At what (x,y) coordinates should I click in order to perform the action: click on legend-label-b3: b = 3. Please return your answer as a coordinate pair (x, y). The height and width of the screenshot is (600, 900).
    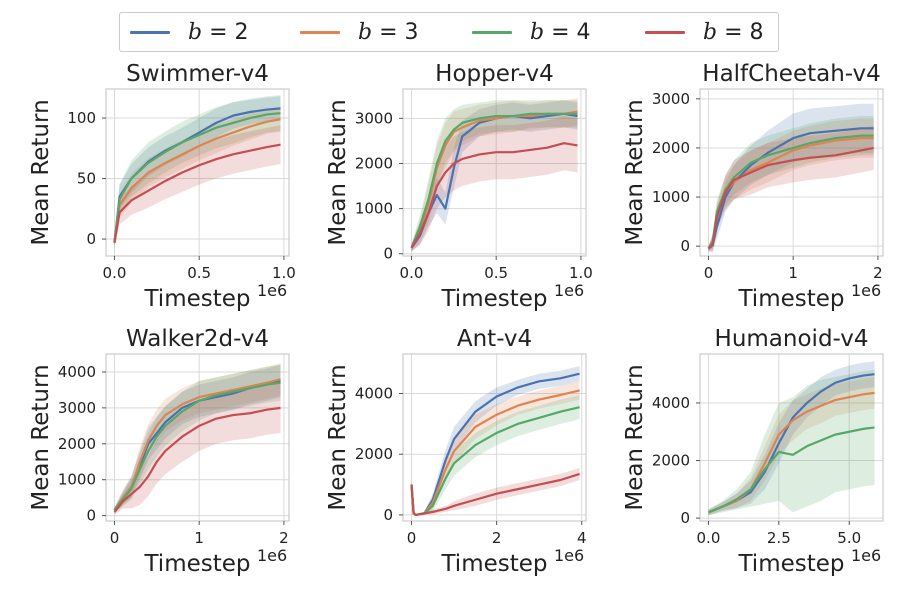
    Looking at the image, I should click on (388, 32).